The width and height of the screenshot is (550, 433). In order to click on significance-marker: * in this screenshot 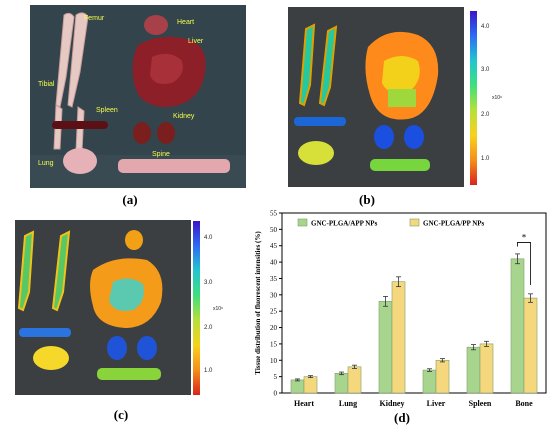, I will do `click(524, 237)`.